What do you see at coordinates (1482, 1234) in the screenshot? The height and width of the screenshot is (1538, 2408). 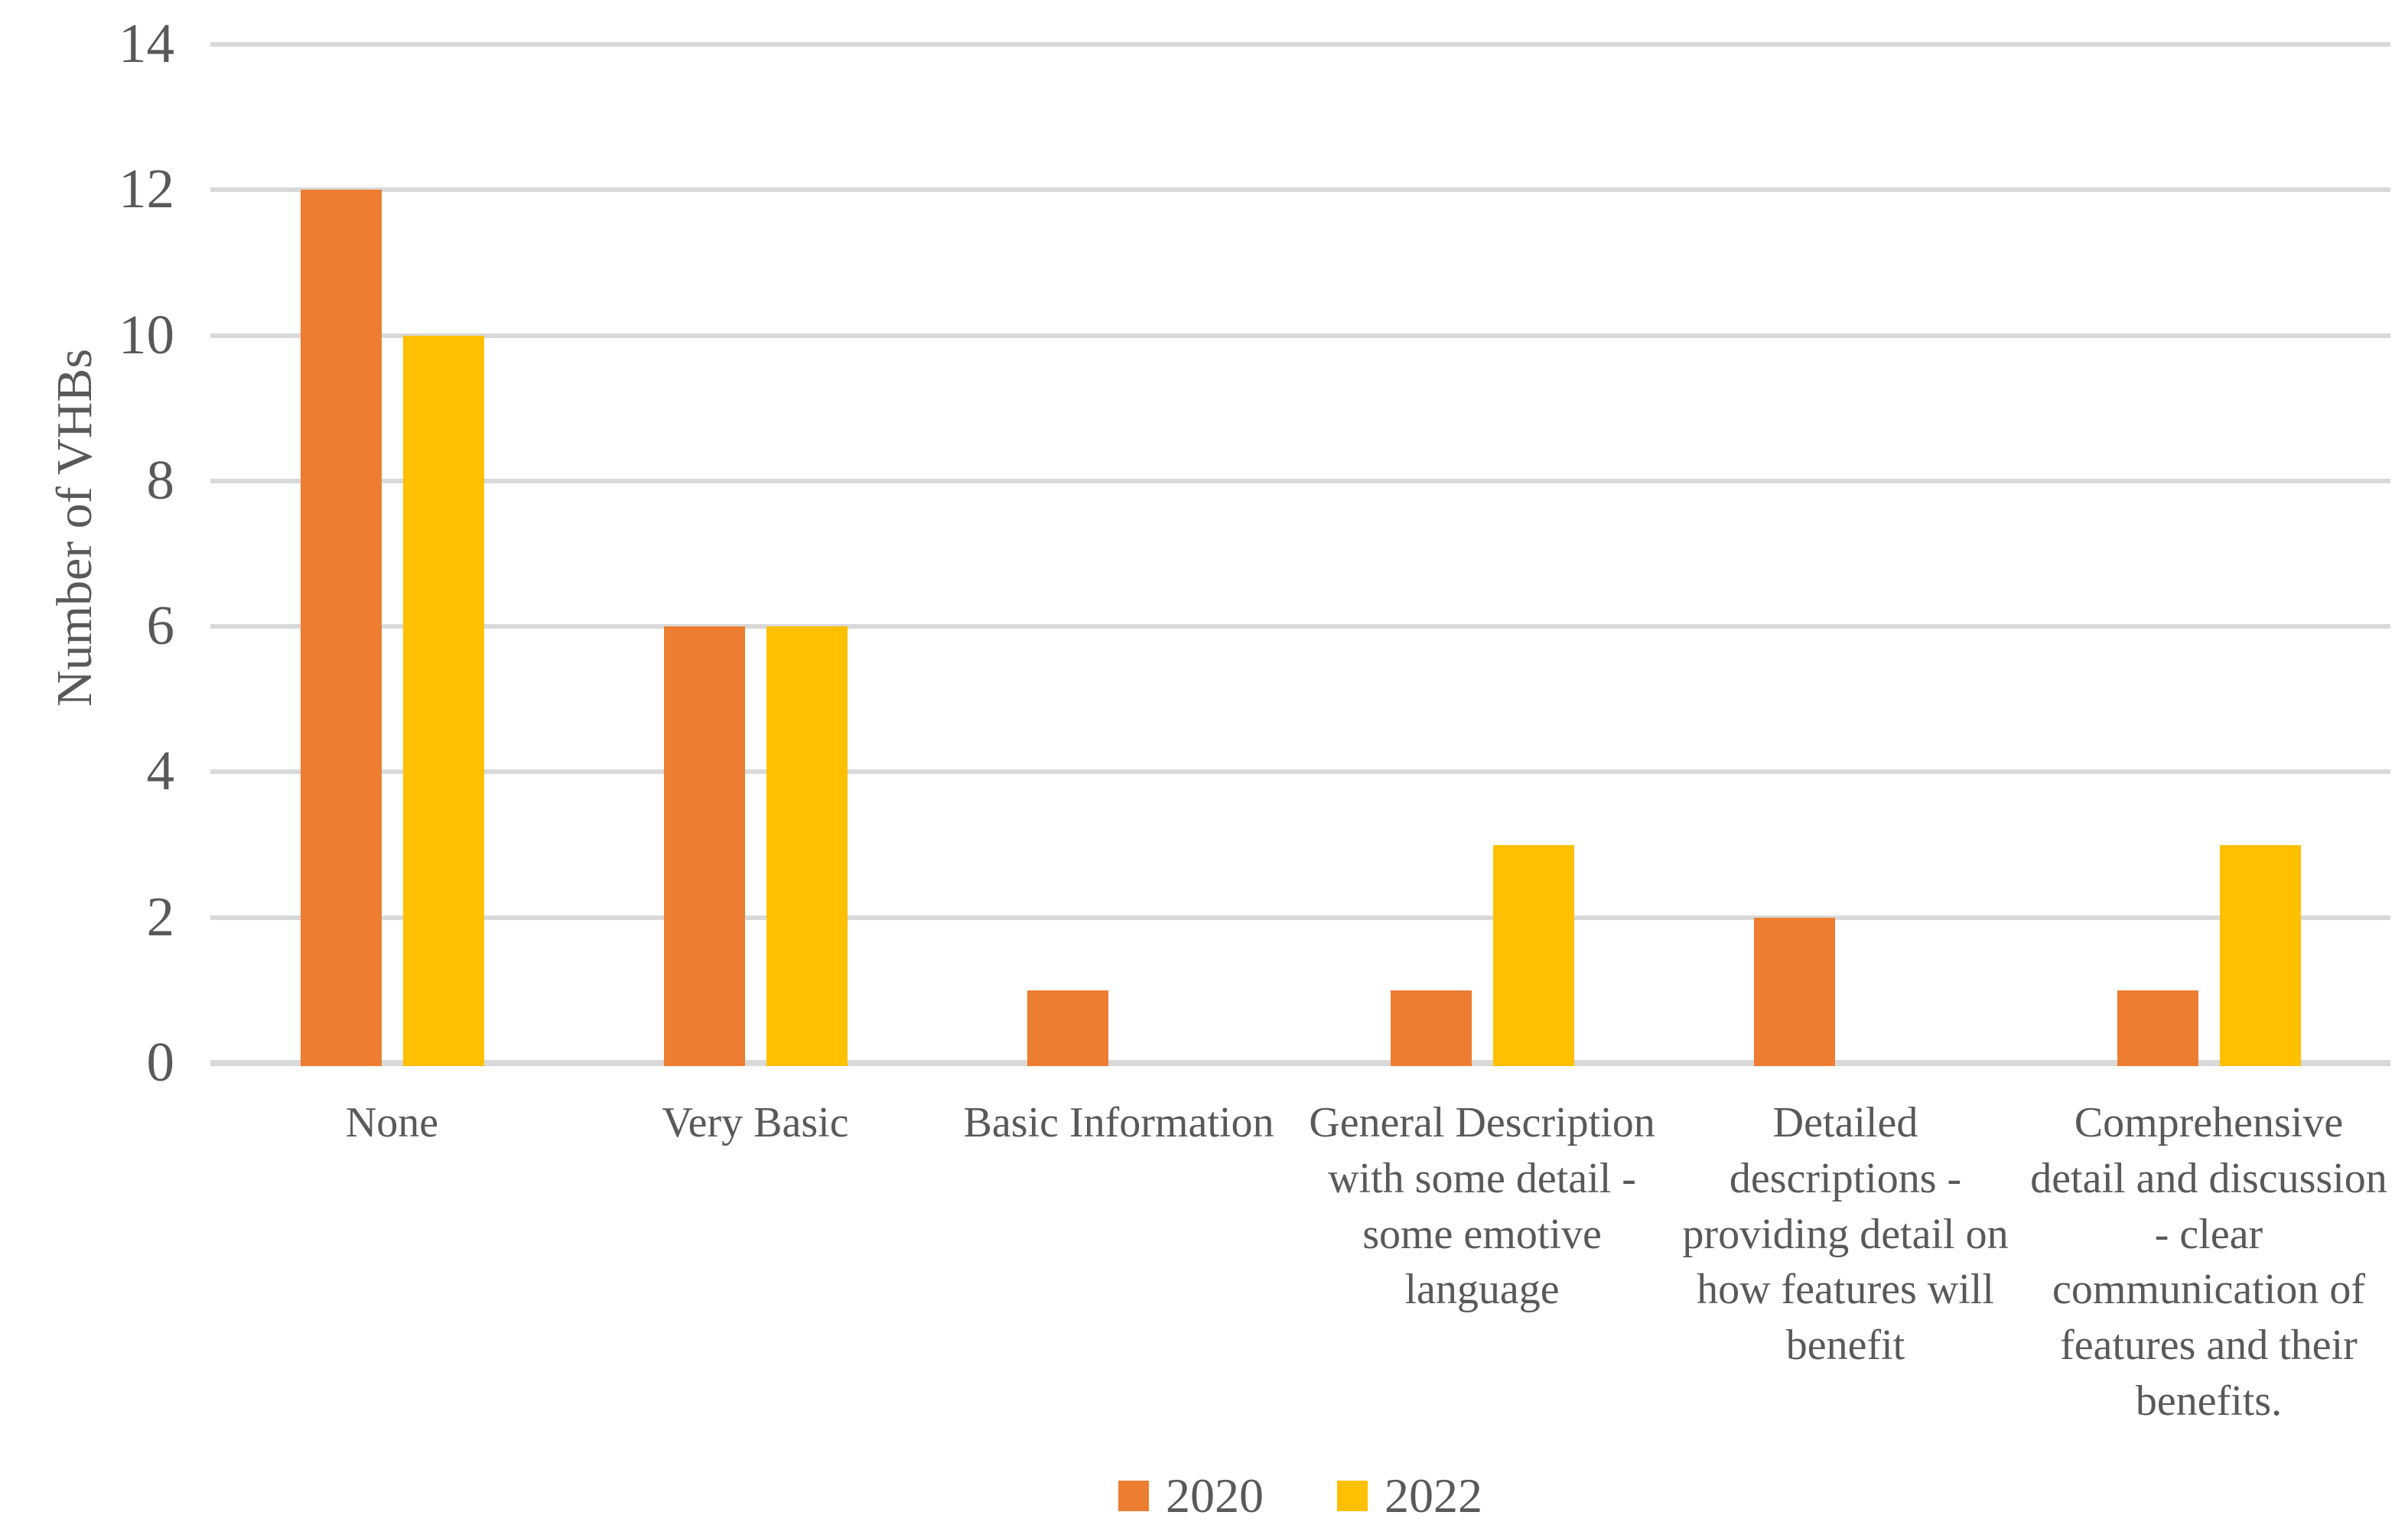 I see `x-axis-label-line: some emotive` at bounding box center [1482, 1234].